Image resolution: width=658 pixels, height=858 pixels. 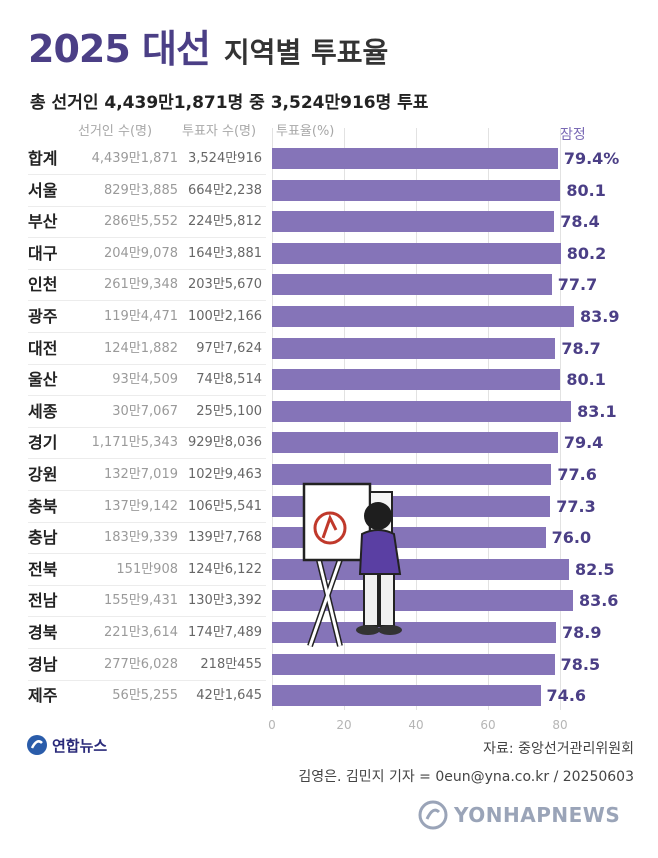 I want to click on voters-cell: 183만9,339, so click(x=141, y=538).